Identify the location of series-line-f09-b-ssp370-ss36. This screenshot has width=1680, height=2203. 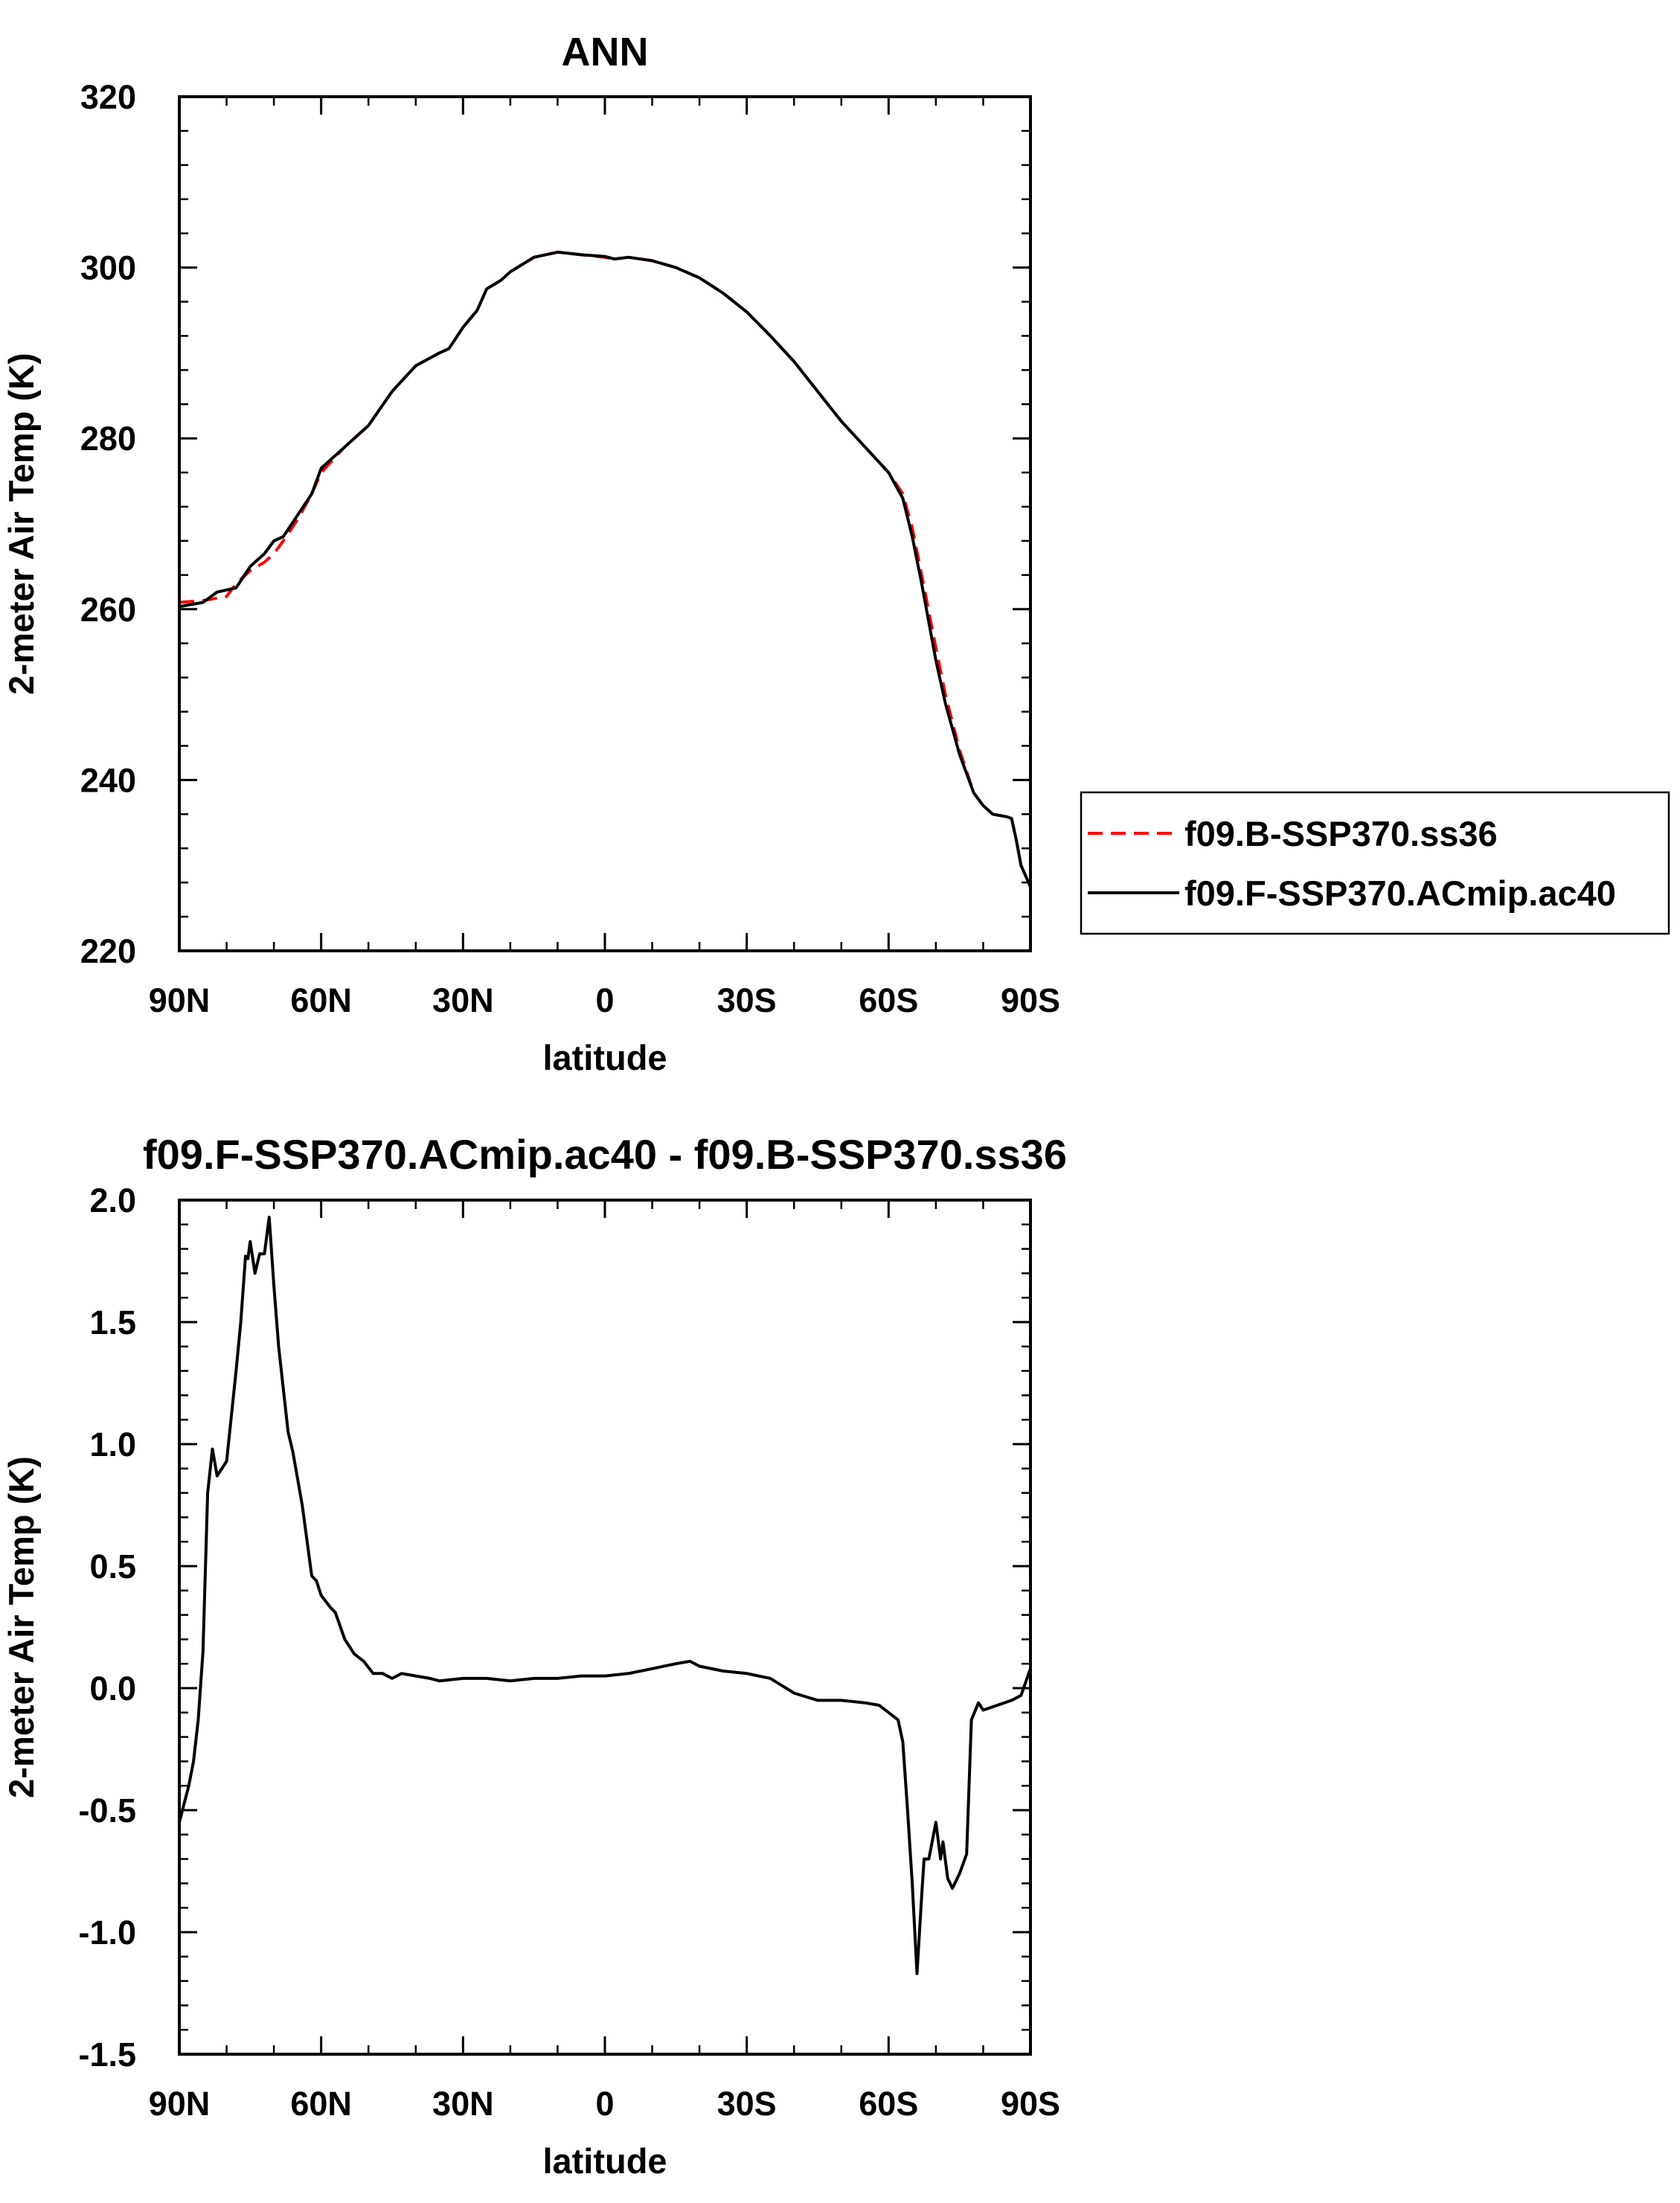
(606, 569).